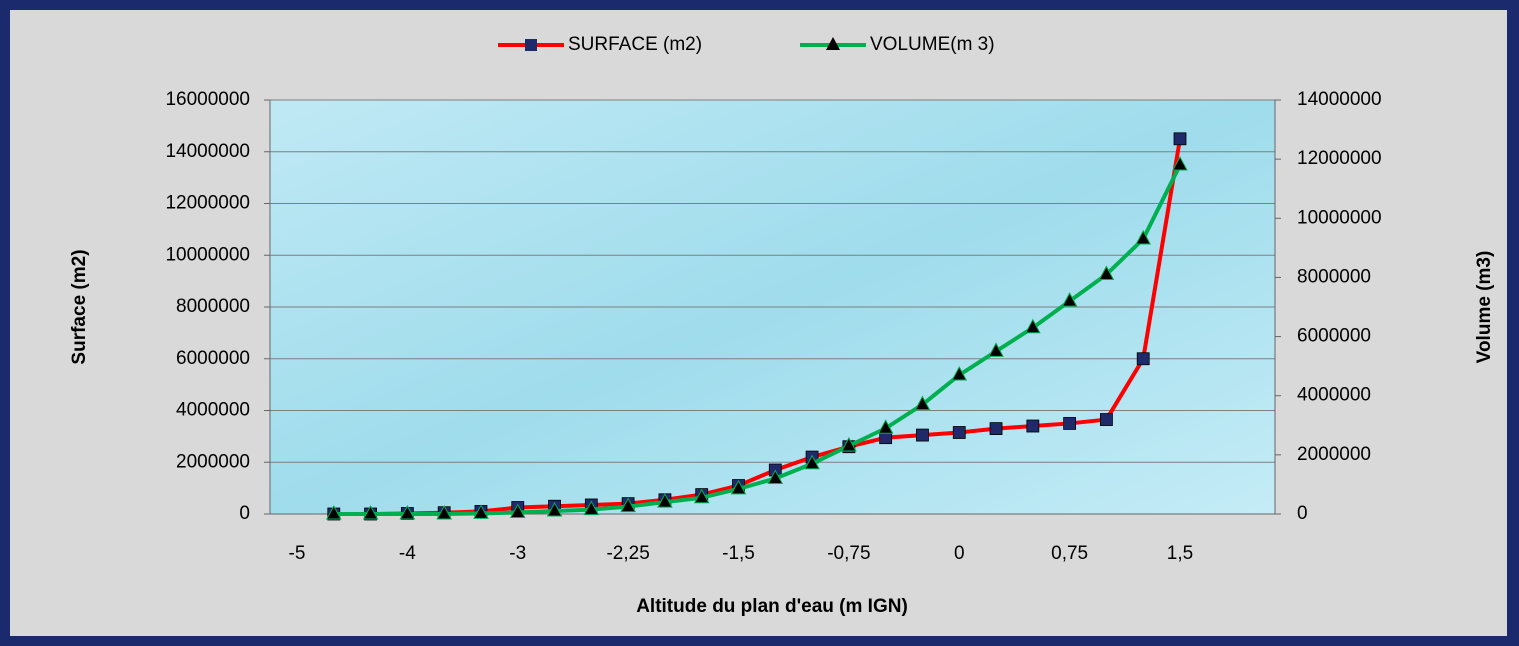 The image size is (1519, 646). I want to click on y2-tick-label: 8000000, so click(1334, 276).